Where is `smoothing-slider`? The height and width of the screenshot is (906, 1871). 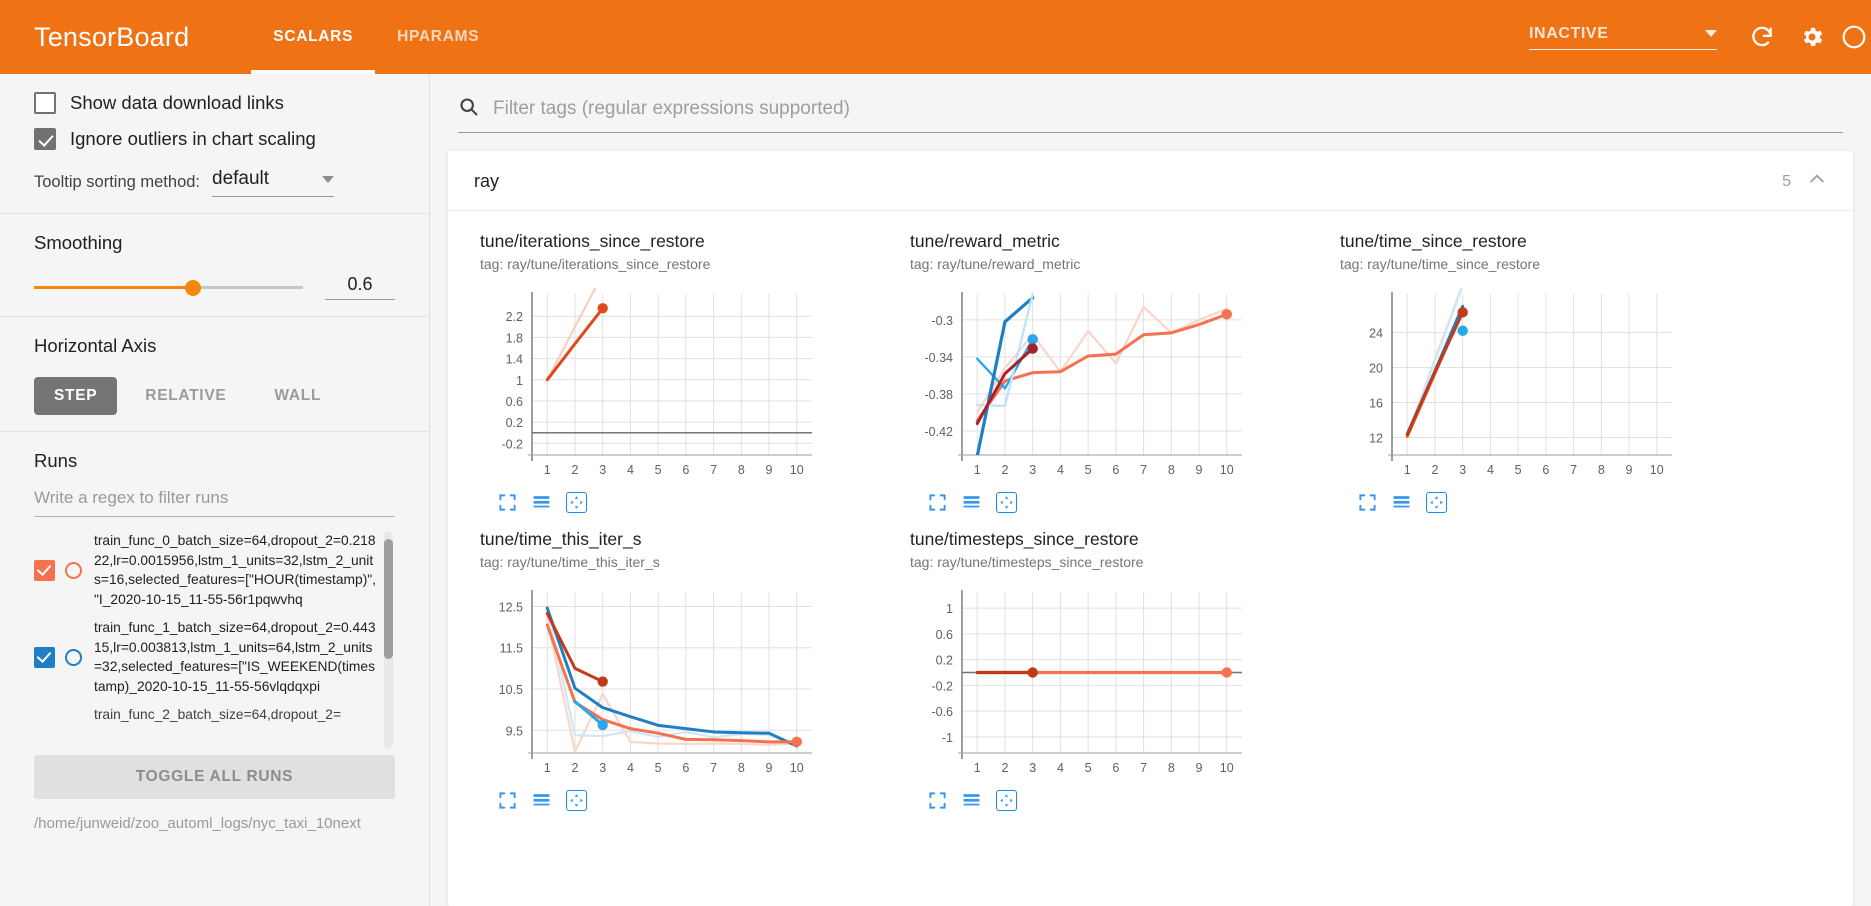
smoothing-slider is located at coordinates (168, 287).